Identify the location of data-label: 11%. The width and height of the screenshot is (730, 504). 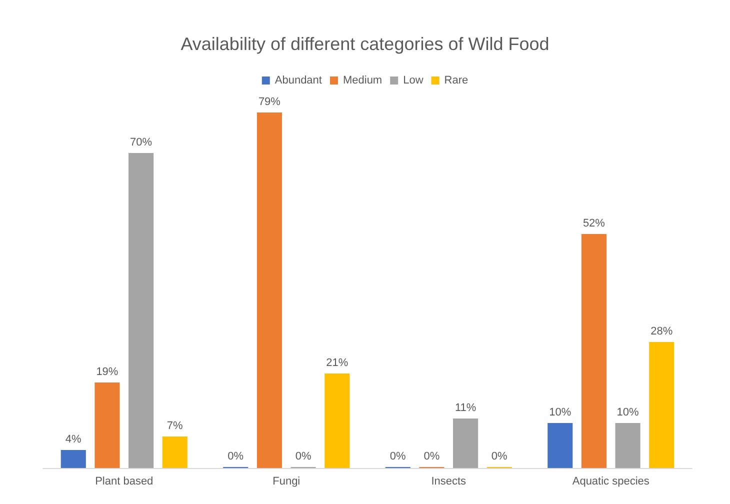
(465, 408).